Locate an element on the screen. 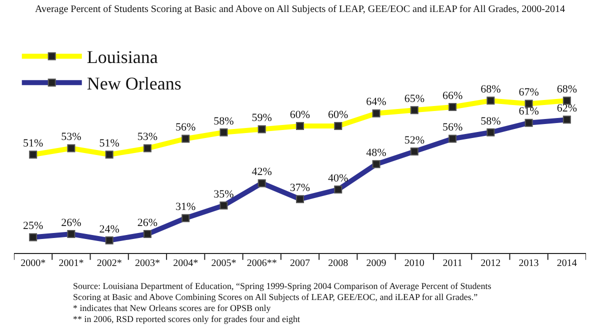 This screenshot has height=334, width=600. data-label: 35% is located at coordinates (224, 194).